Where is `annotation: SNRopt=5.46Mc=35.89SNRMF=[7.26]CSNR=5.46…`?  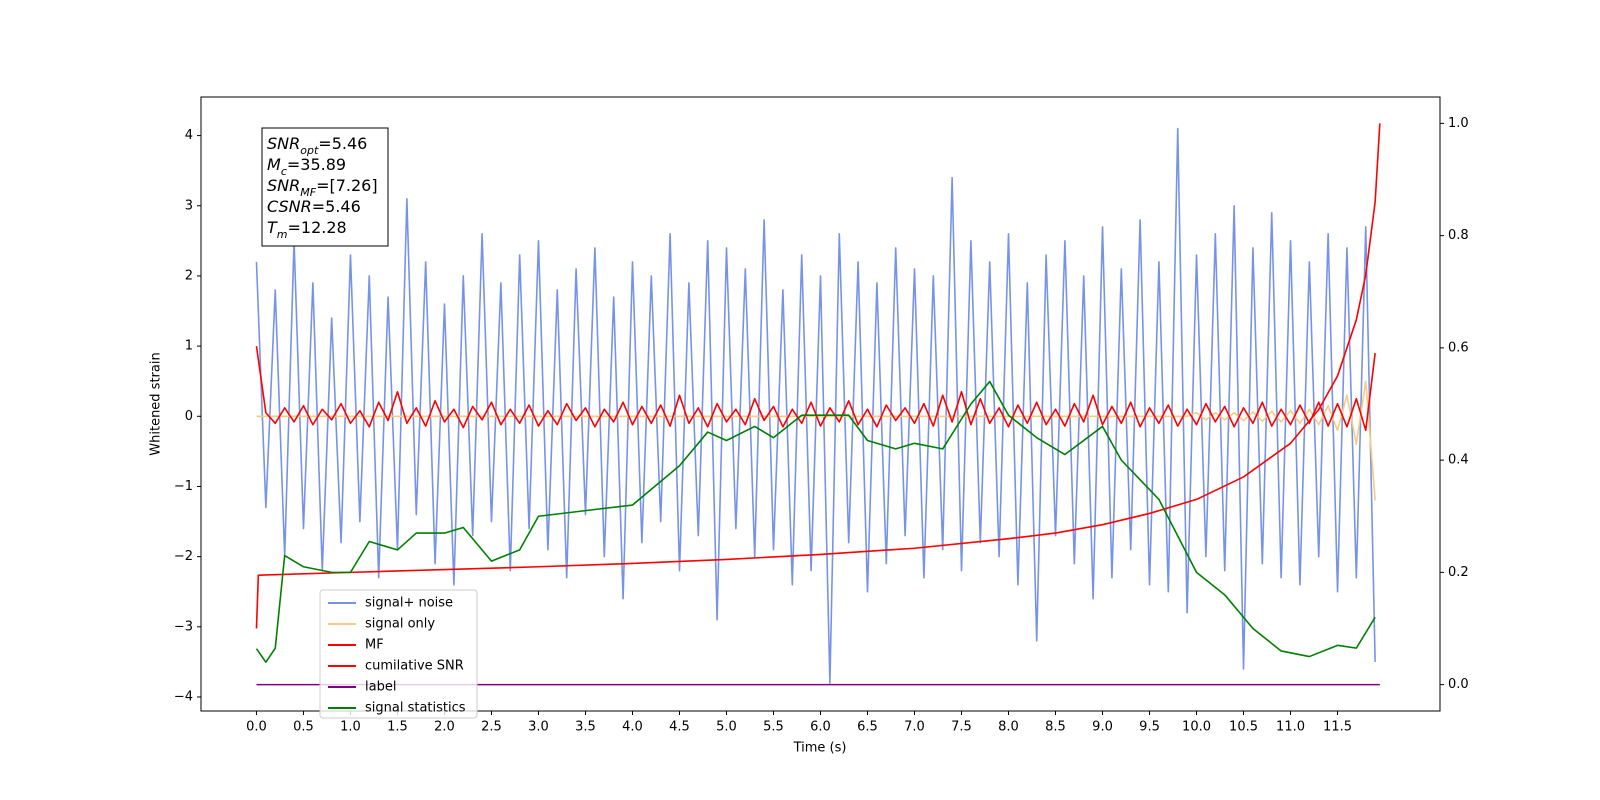
annotation: SNRopt=5.46Mc=35.89SNRMF=[7.26]CSNR=5.46… is located at coordinates (325, 187).